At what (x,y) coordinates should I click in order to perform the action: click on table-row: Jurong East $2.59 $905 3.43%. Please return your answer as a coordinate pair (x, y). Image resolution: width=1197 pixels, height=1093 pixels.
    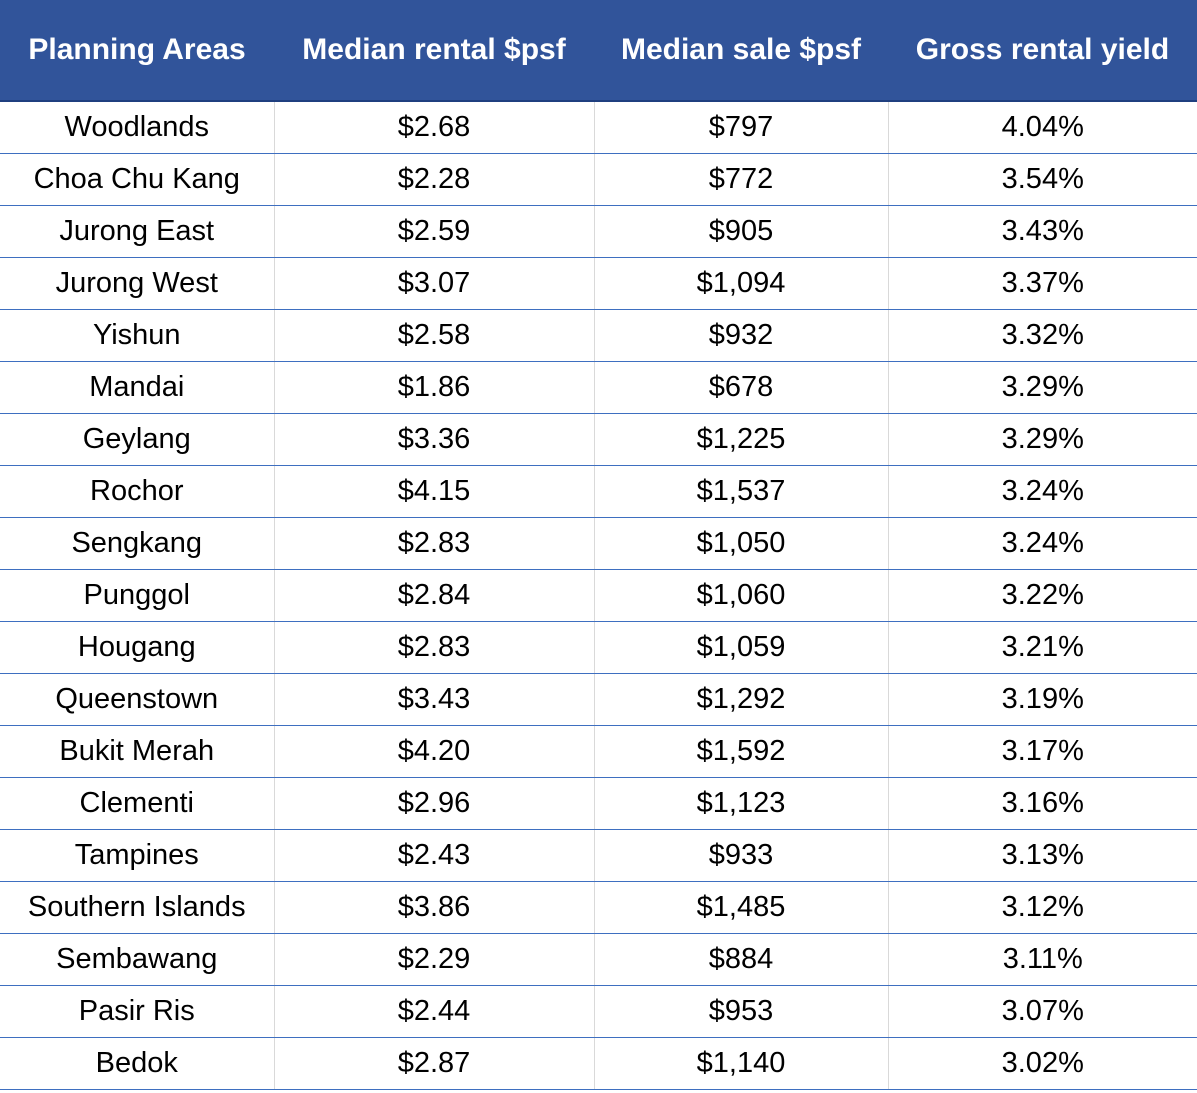
    Looking at the image, I should click on (598, 231).